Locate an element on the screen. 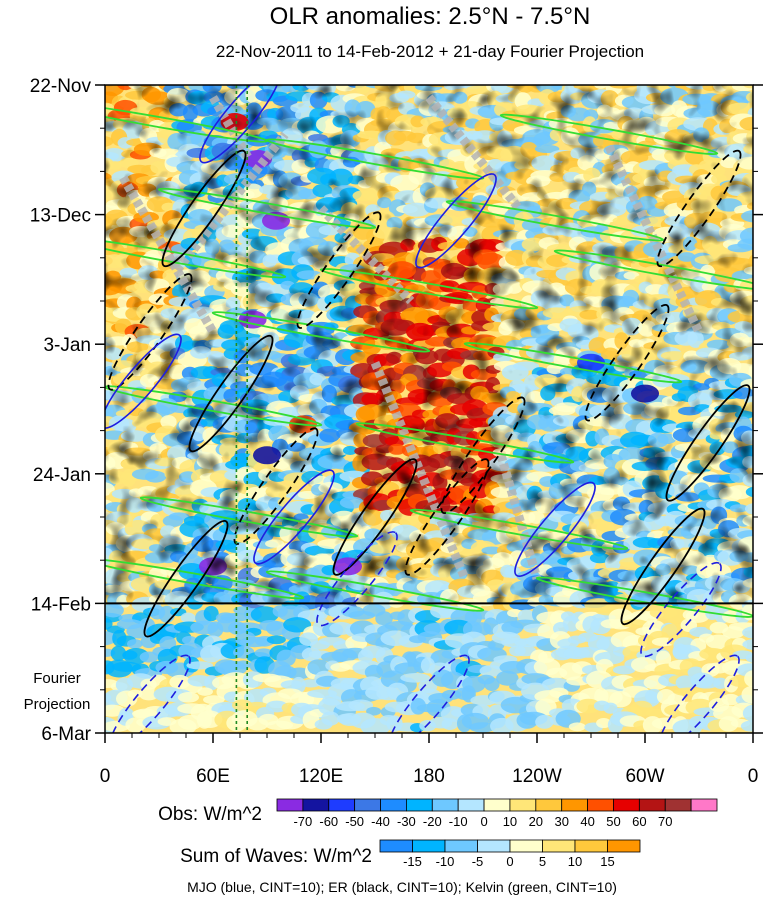 The image size is (772, 899). reference-lines is located at coordinates (241, 409).